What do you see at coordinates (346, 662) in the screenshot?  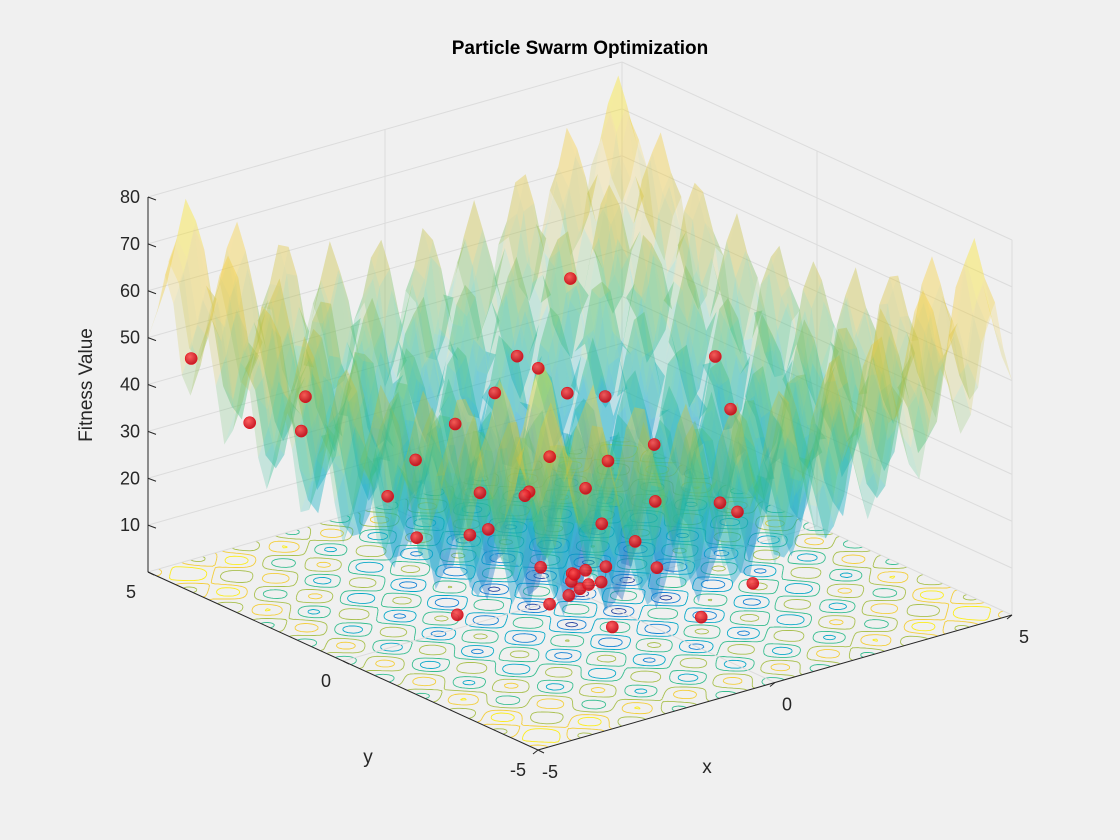 I see `y-tick-mark` at bounding box center [346, 662].